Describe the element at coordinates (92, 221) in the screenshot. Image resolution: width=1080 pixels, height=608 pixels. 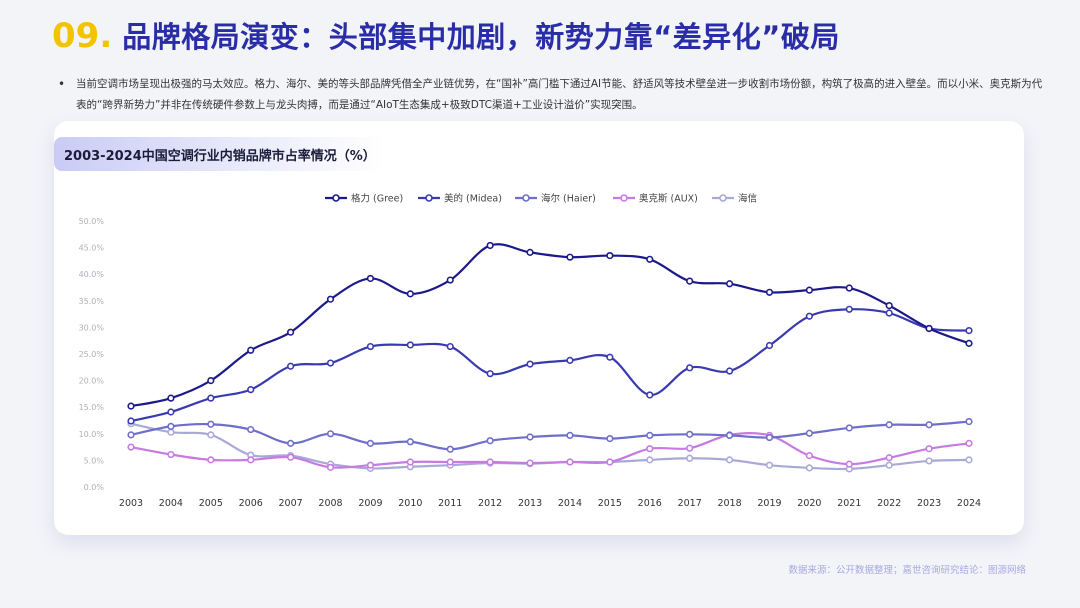
I see `y-tick-label: 50.0%` at that location.